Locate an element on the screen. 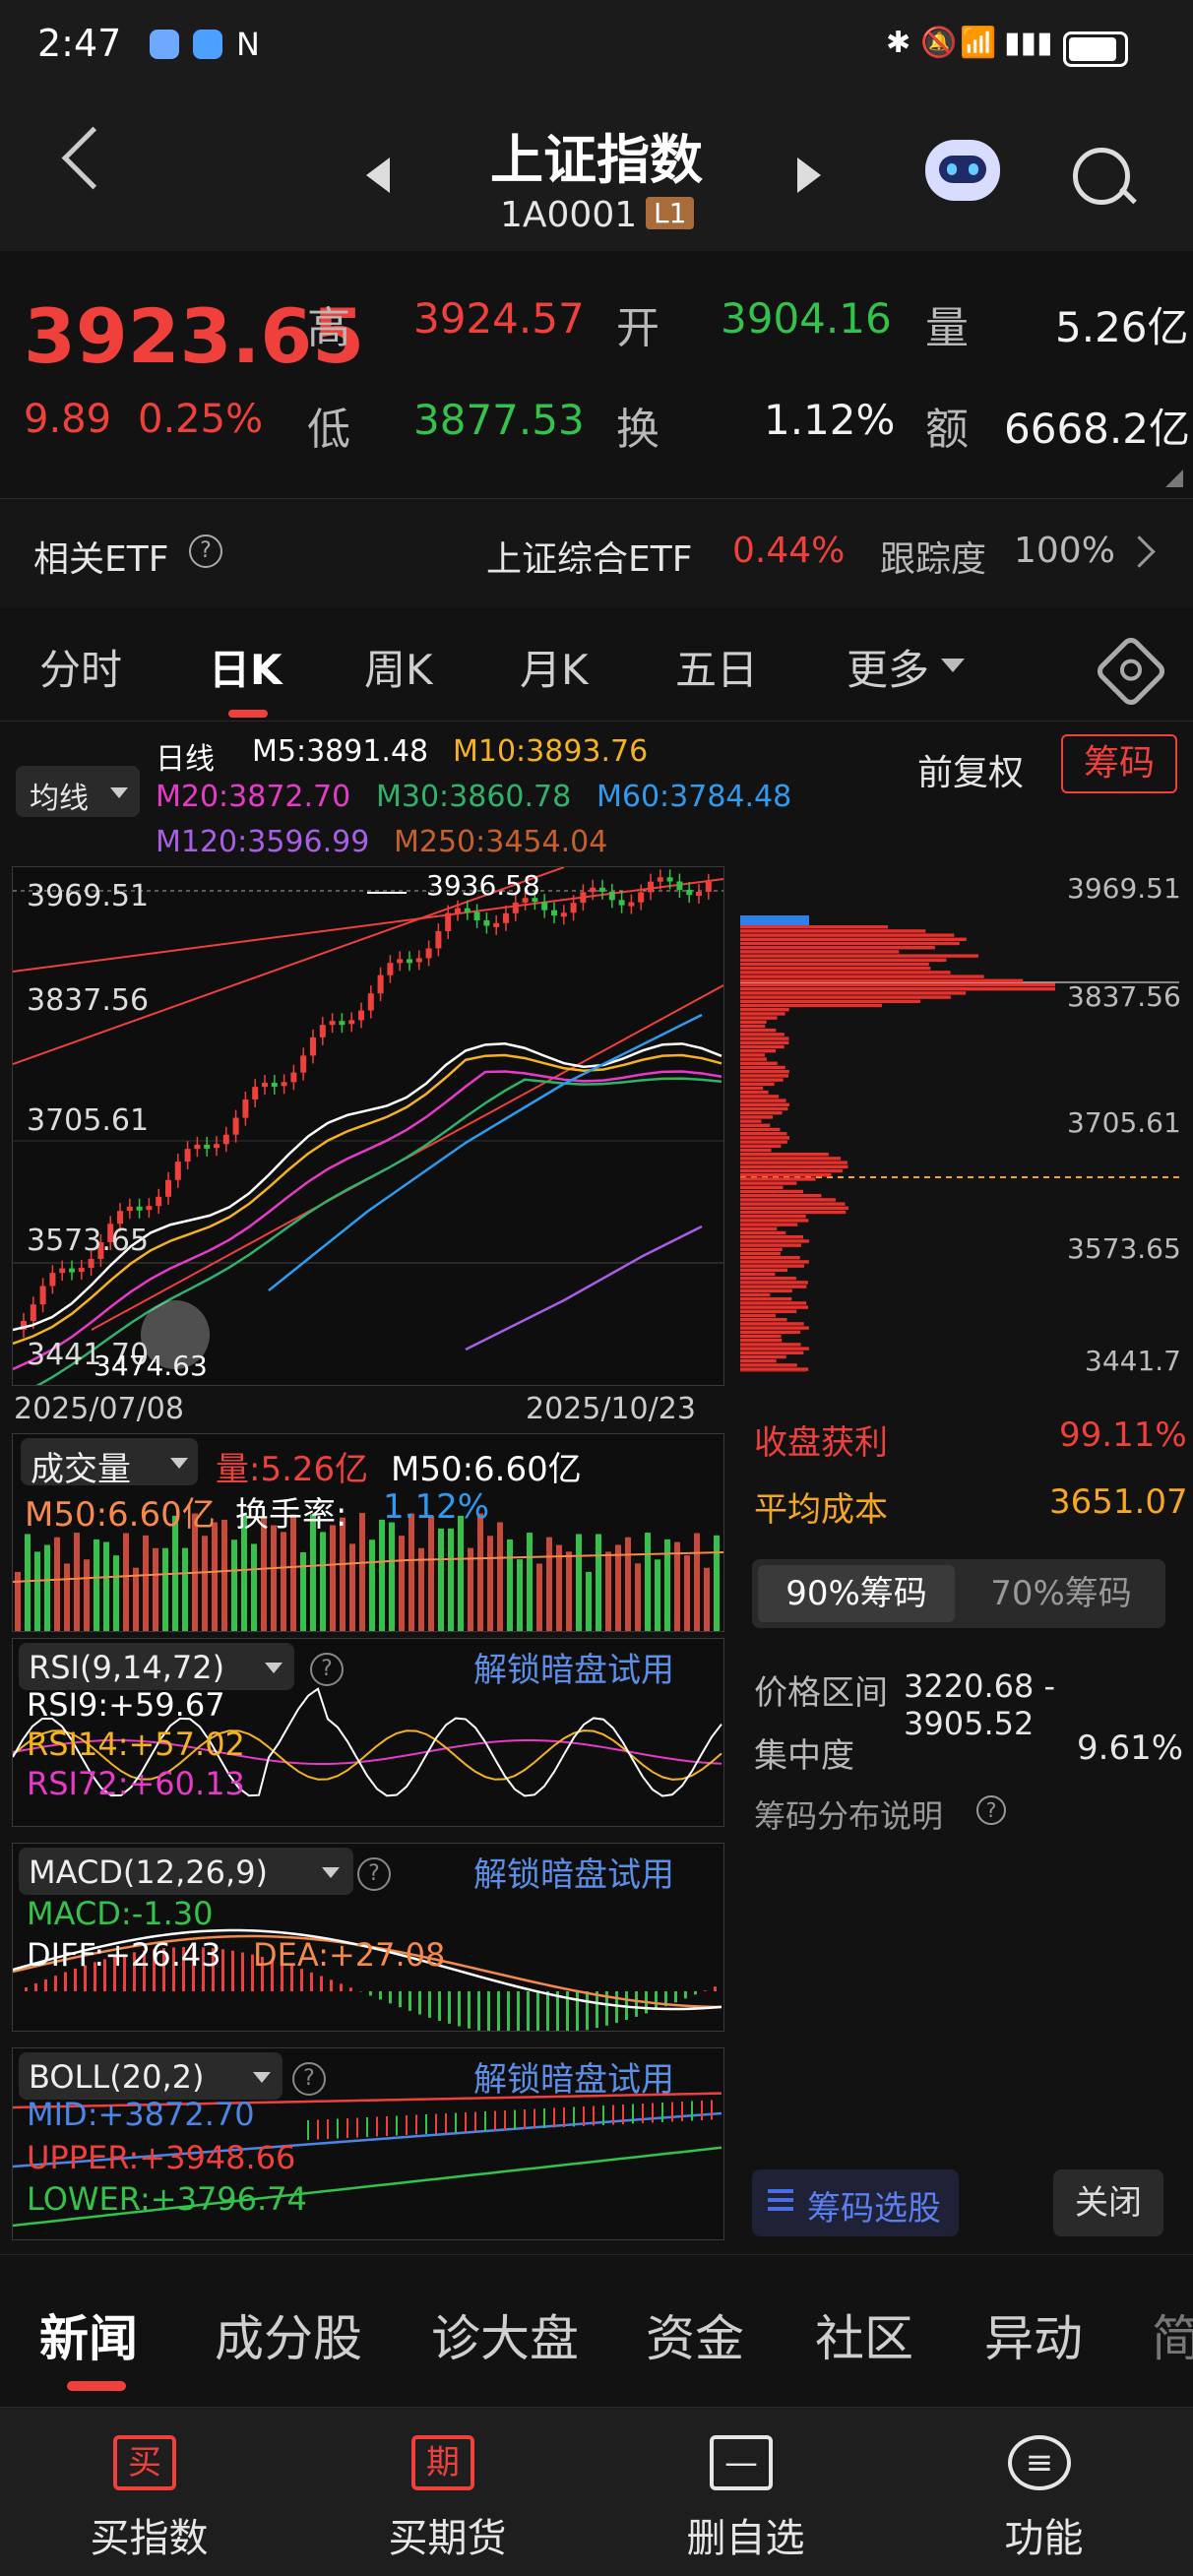  etf-pct: 0.44% is located at coordinates (788, 551).